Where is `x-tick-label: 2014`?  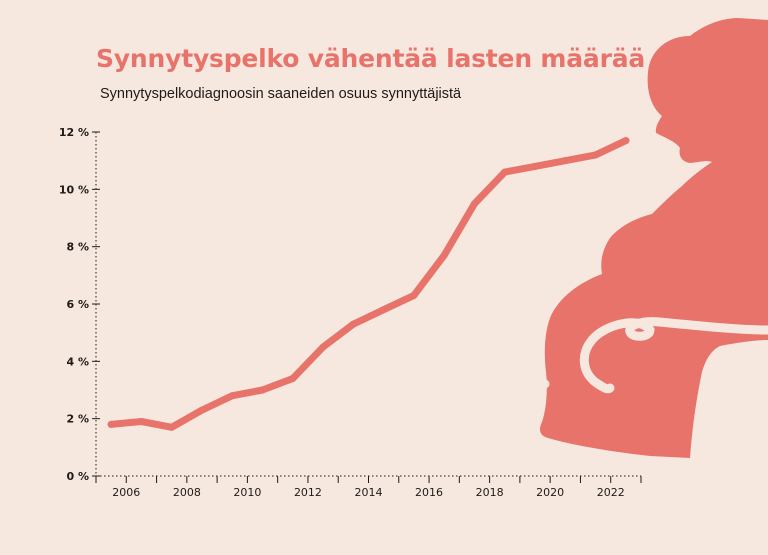
x-tick-label: 2014 is located at coordinates (369, 492).